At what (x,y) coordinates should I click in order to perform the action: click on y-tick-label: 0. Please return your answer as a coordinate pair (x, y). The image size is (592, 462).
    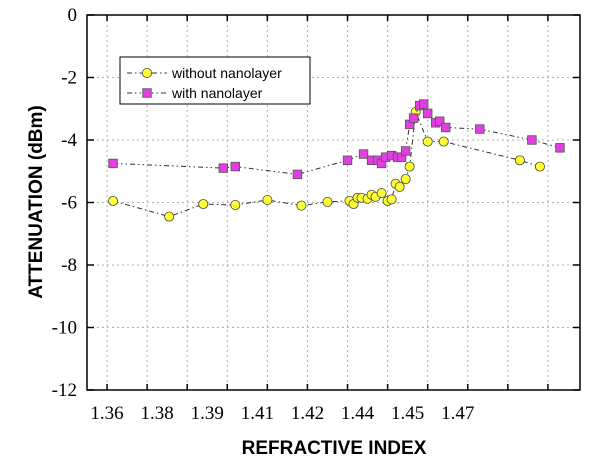
    Looking at the image, I should click on (73, 15).